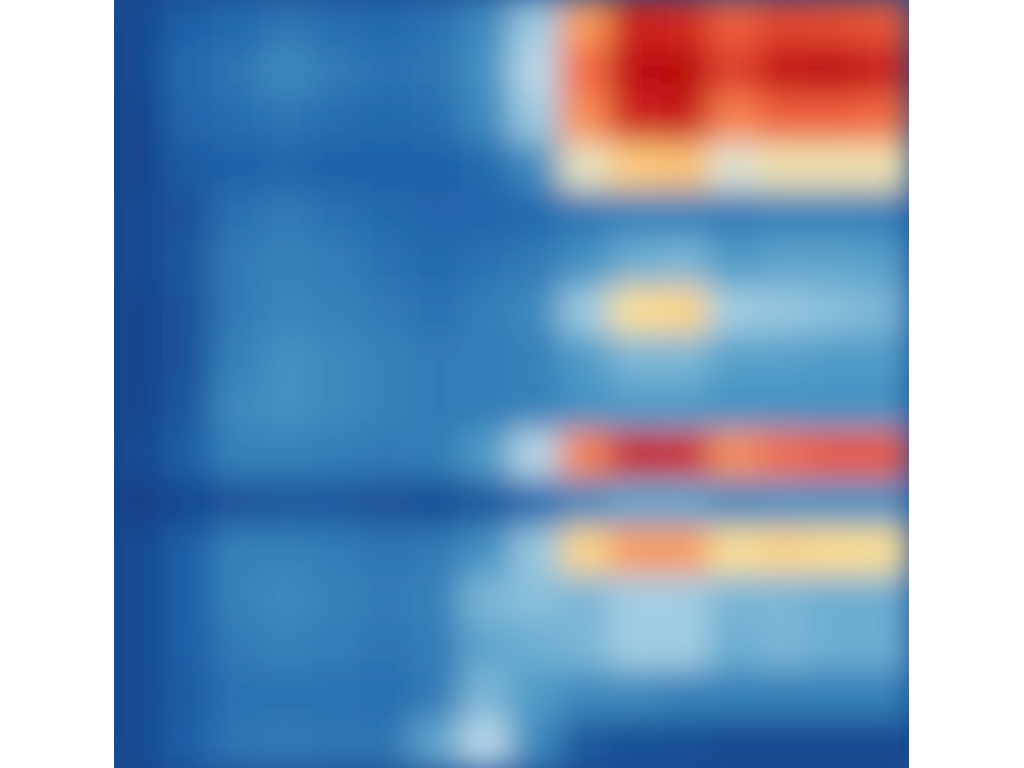 This screenshot has width=1024, height=768. What do you see at coordinates (685, 360) in the screenshot?
I see `heatmap-cell-r7-c11` at bounding box center [685, 360].